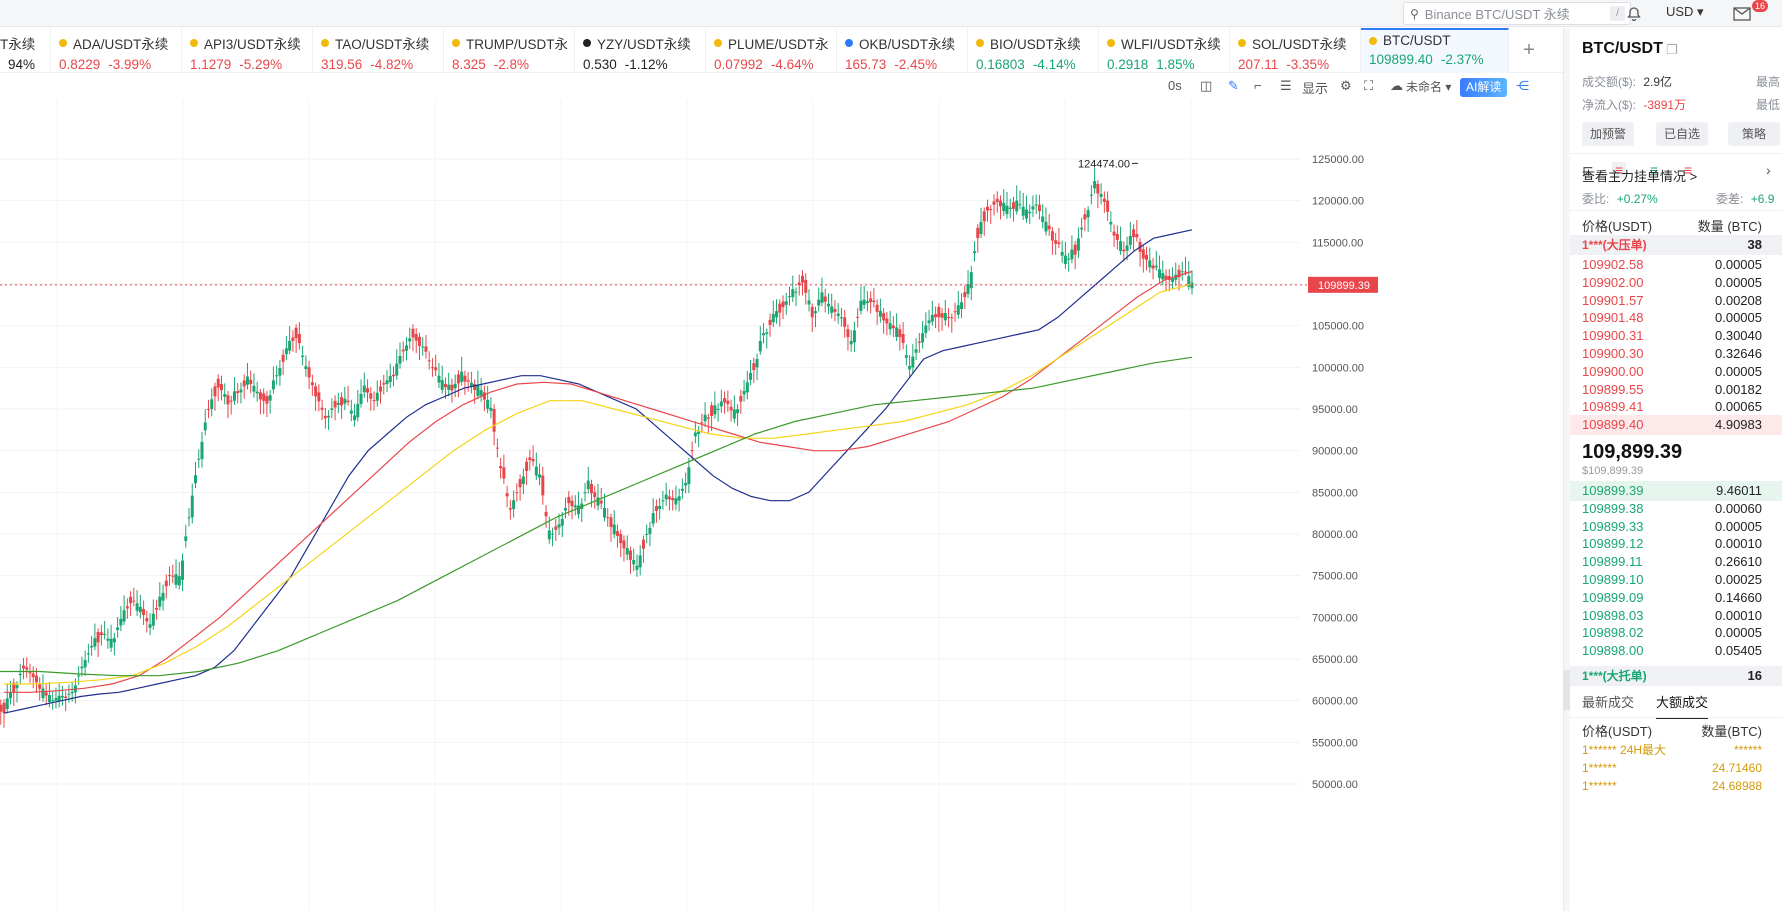 This screenshot has width=1782, height=911. What do you see at coordinates (1688, 170) in the screenshot?
I see `book-asks-icon: ≡` at bounding box center [1688, 170].